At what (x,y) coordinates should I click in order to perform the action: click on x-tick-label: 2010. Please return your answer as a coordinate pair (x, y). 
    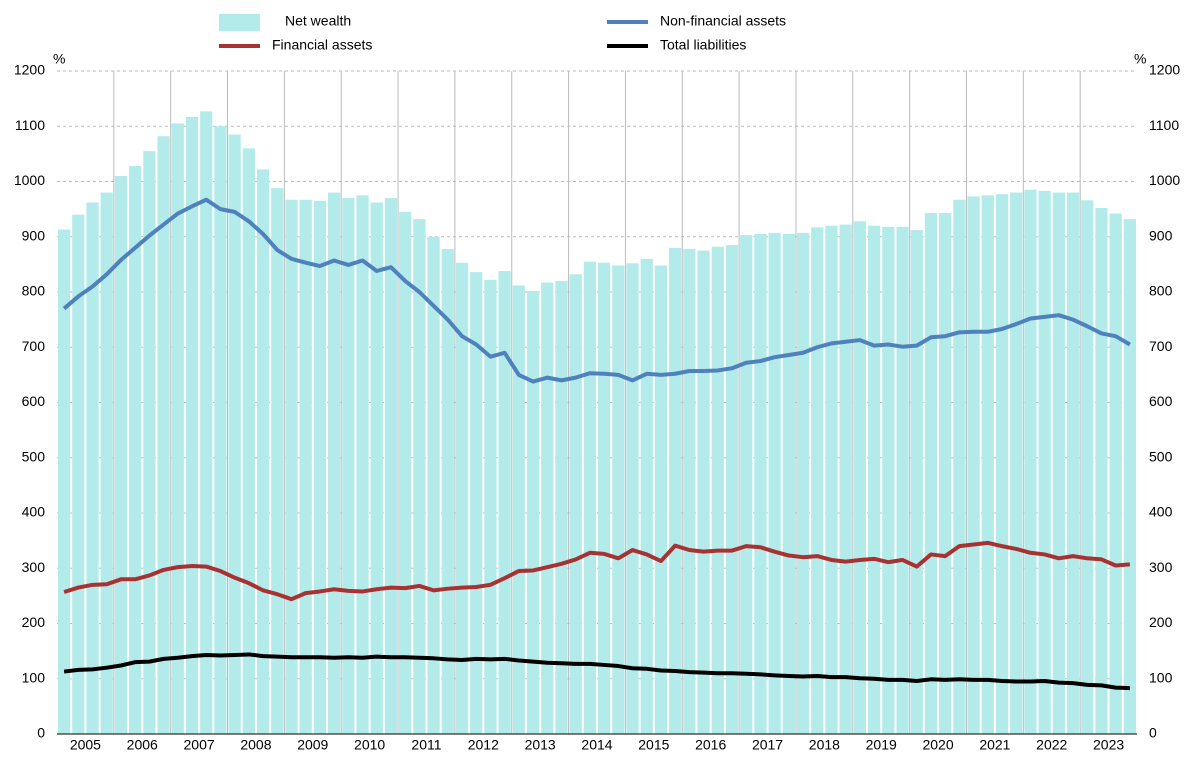
    Looking at the image, I should click on (369, 745).